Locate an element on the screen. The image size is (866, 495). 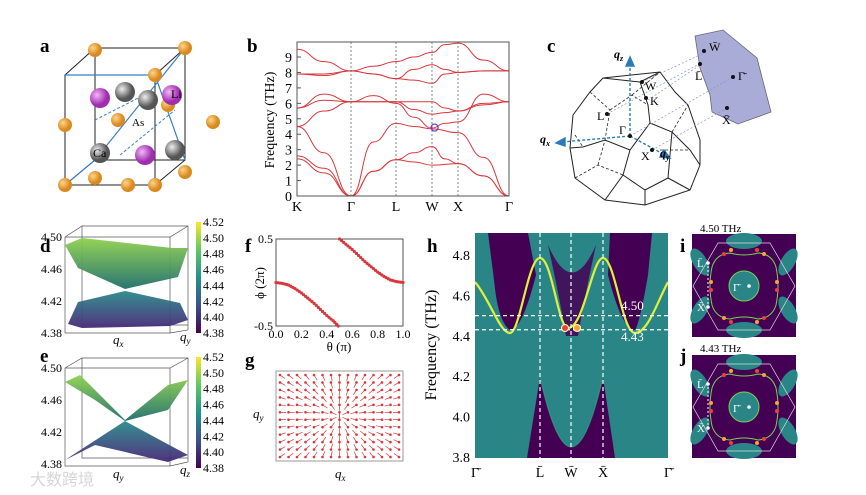
plot-frame is located at coordinates (339, 282).